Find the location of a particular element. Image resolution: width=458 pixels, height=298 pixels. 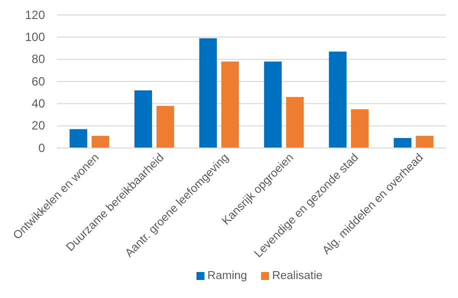

y-tick-label: 100 is located at coordinates (35, 37).